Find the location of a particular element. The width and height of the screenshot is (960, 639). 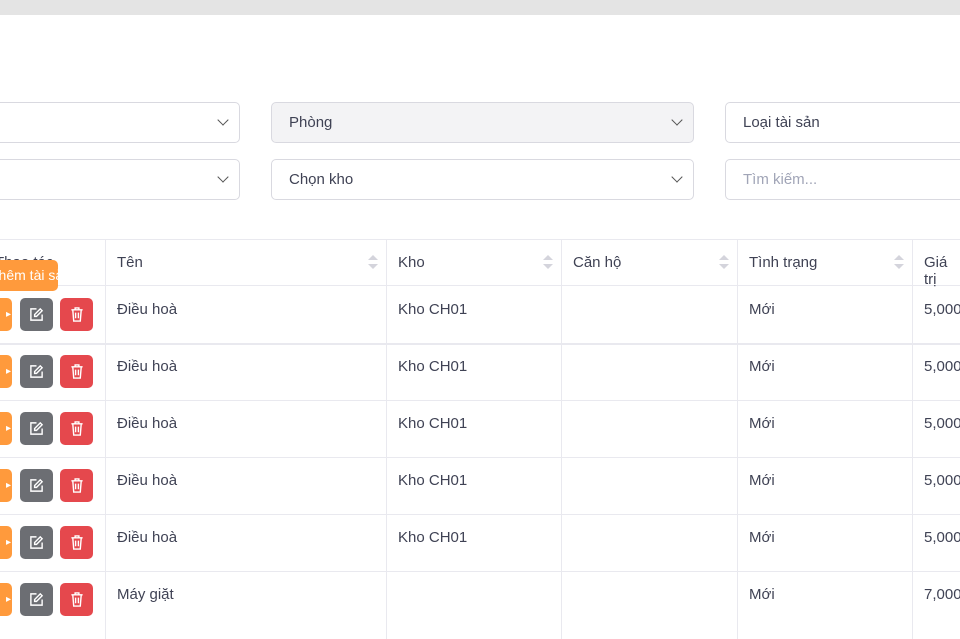

column-header: Kho is located at coordinates (411, 262).